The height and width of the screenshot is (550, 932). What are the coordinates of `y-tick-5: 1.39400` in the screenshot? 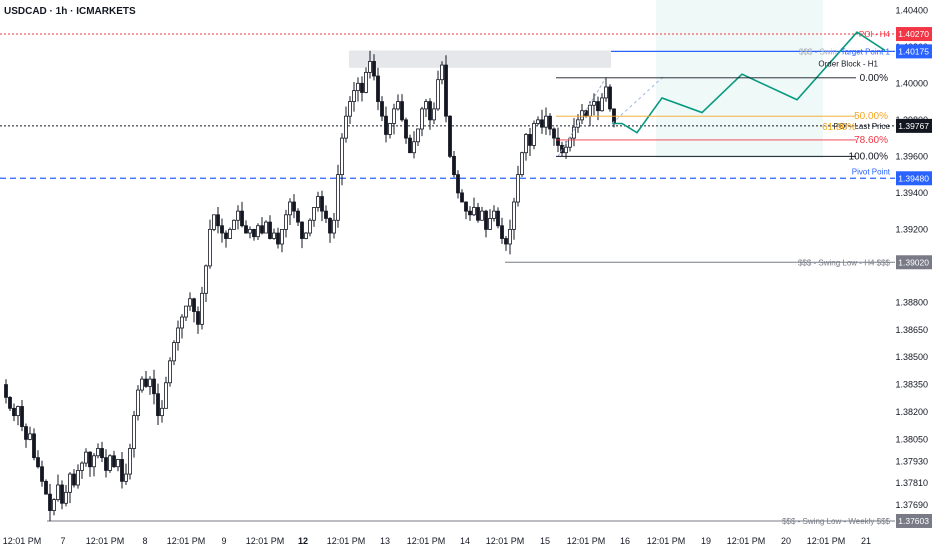 It's located at (911, 193).